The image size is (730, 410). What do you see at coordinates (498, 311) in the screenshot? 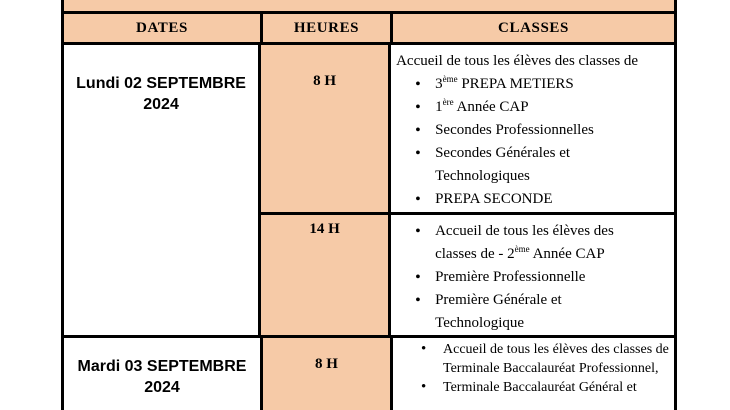
I see `item-text: Première Générale et Technologique` at bounding box center [498, 311].